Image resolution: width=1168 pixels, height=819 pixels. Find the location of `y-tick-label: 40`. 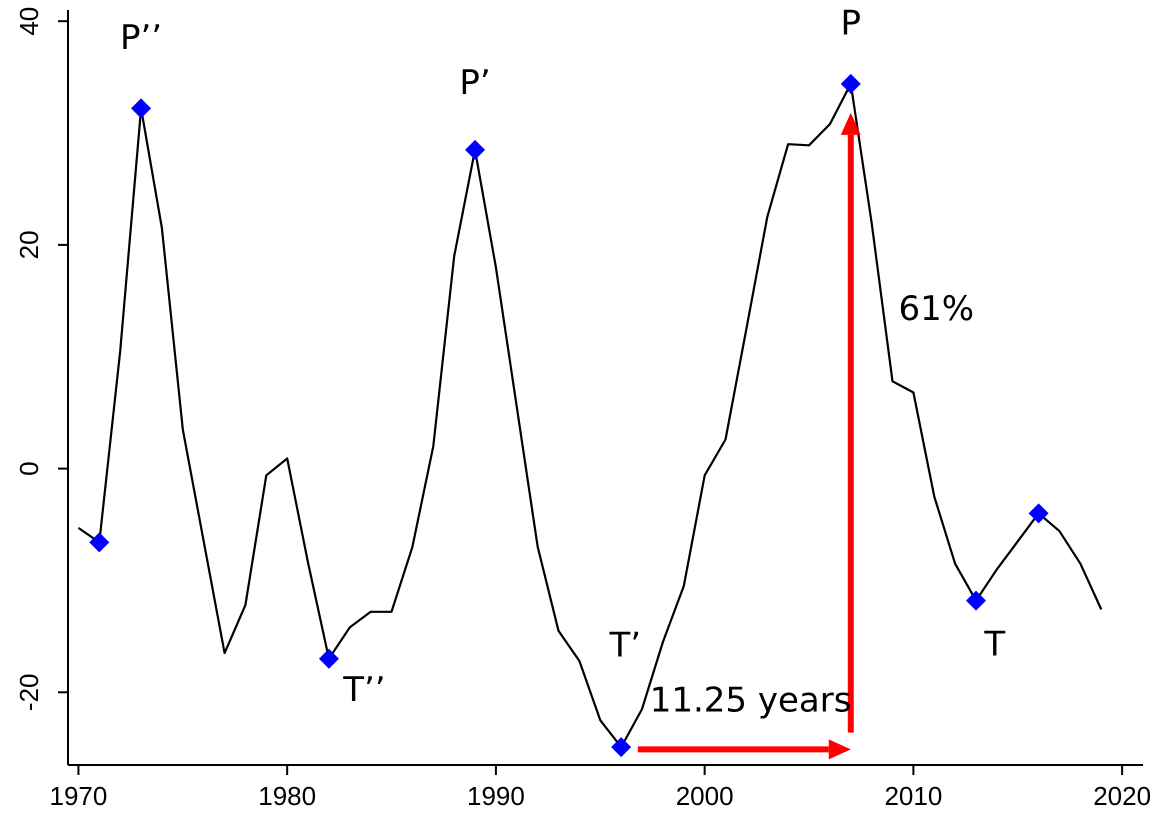

y-tick-label: 40 is located at coordinates (29, 21).